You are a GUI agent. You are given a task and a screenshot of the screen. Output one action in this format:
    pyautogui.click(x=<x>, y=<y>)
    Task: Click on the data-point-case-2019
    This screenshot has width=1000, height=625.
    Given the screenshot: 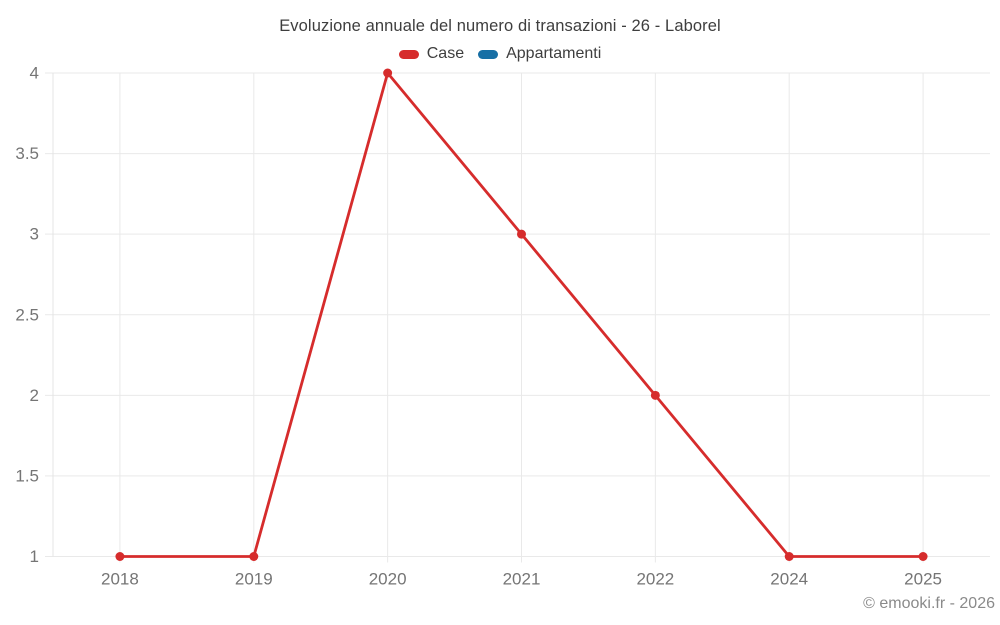 What is the action you would take?
    pyautogui.click(x=254, y=556)
    